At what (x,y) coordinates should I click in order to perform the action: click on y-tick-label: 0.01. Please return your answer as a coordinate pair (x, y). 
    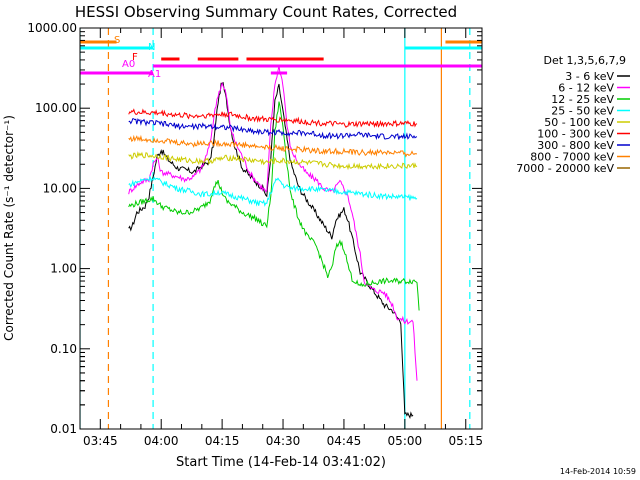
    Looking at the image, I should click on (63, 429).